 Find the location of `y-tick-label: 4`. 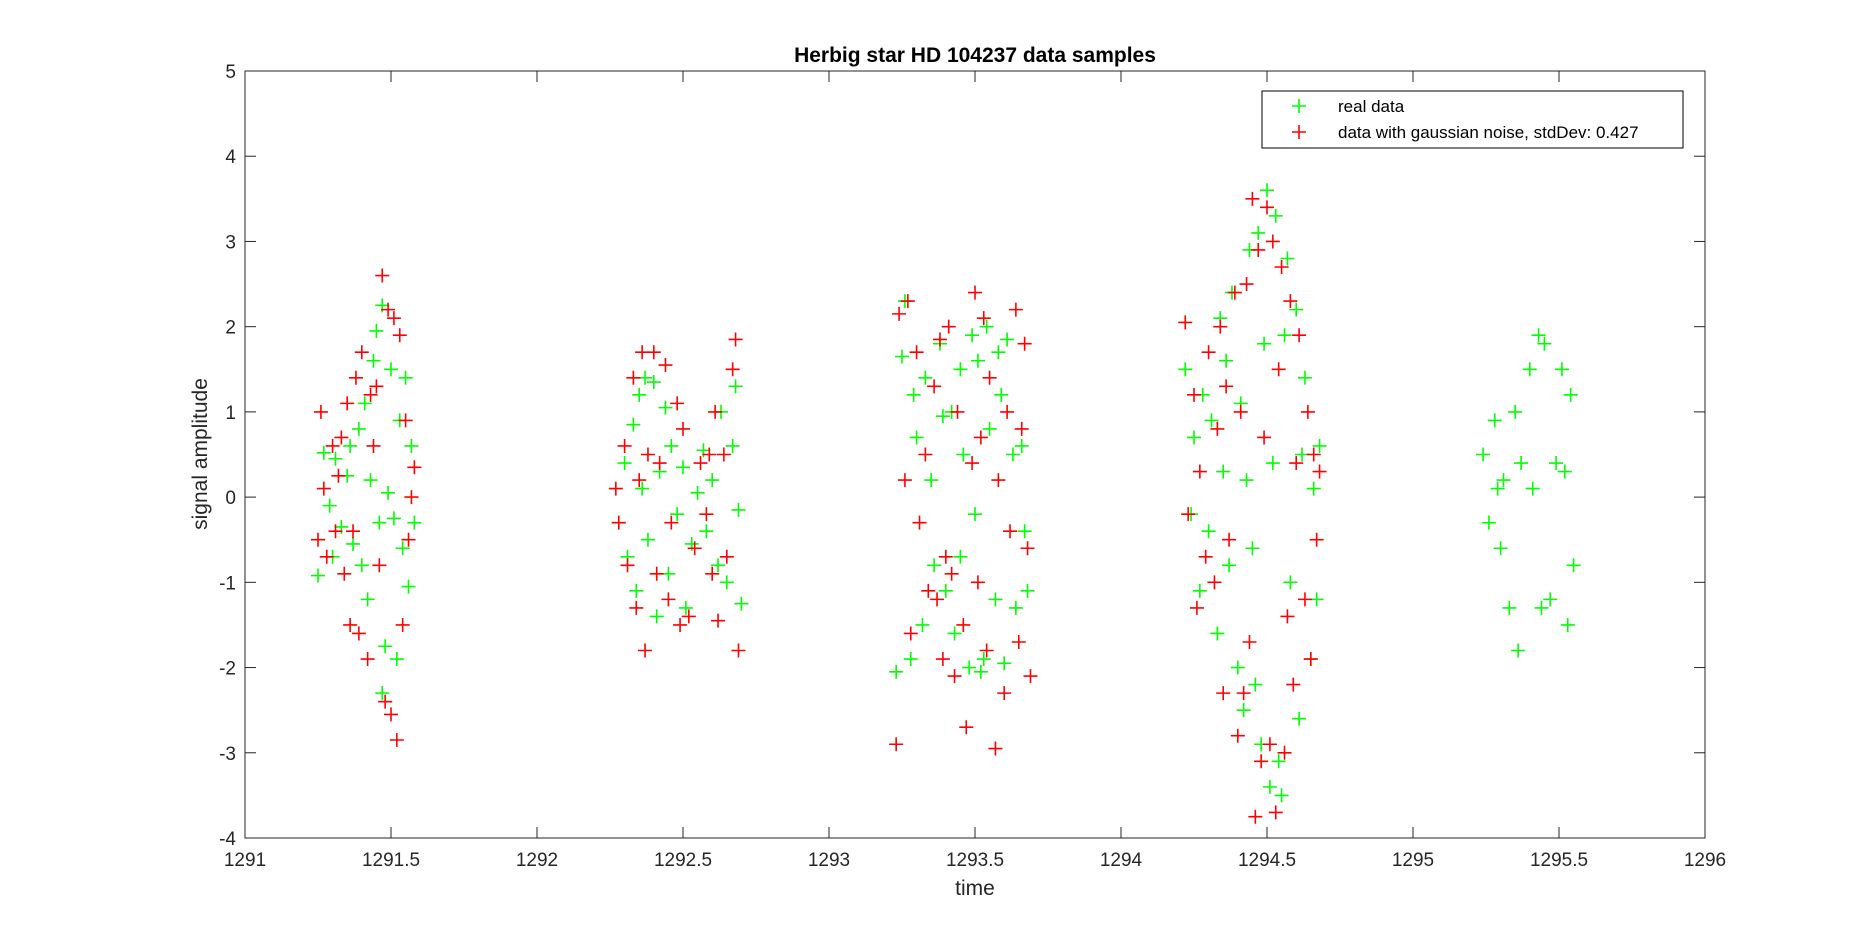

y-tick-label: 4 is located at coordinates (230, 157).